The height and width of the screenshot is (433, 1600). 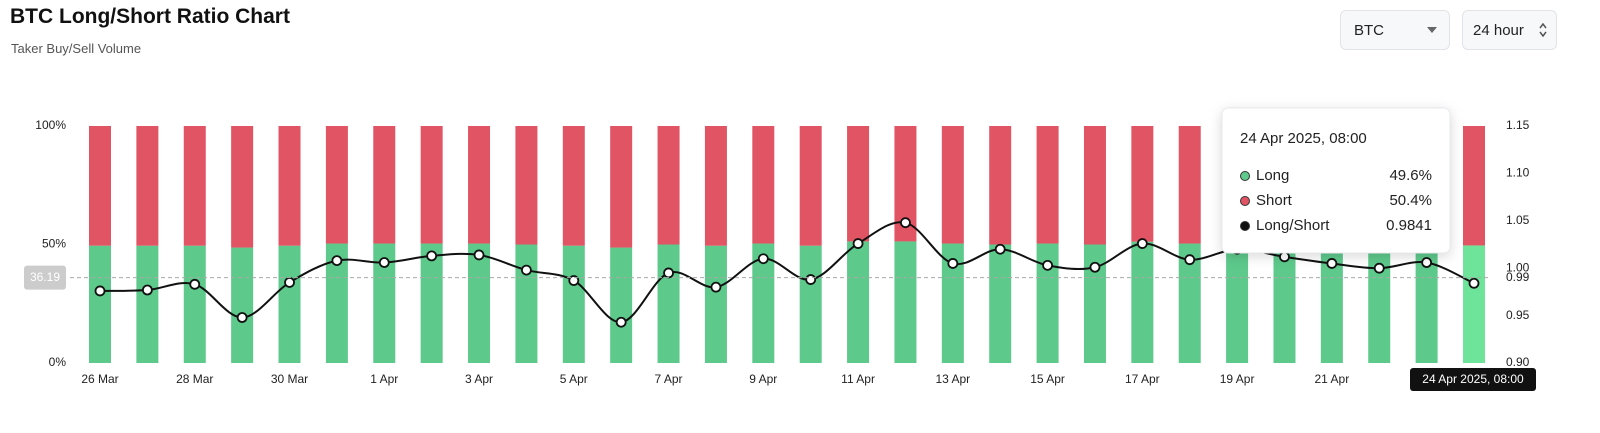 I want to click on tooltip-series-name: Long, so click(x=1272, y=175).